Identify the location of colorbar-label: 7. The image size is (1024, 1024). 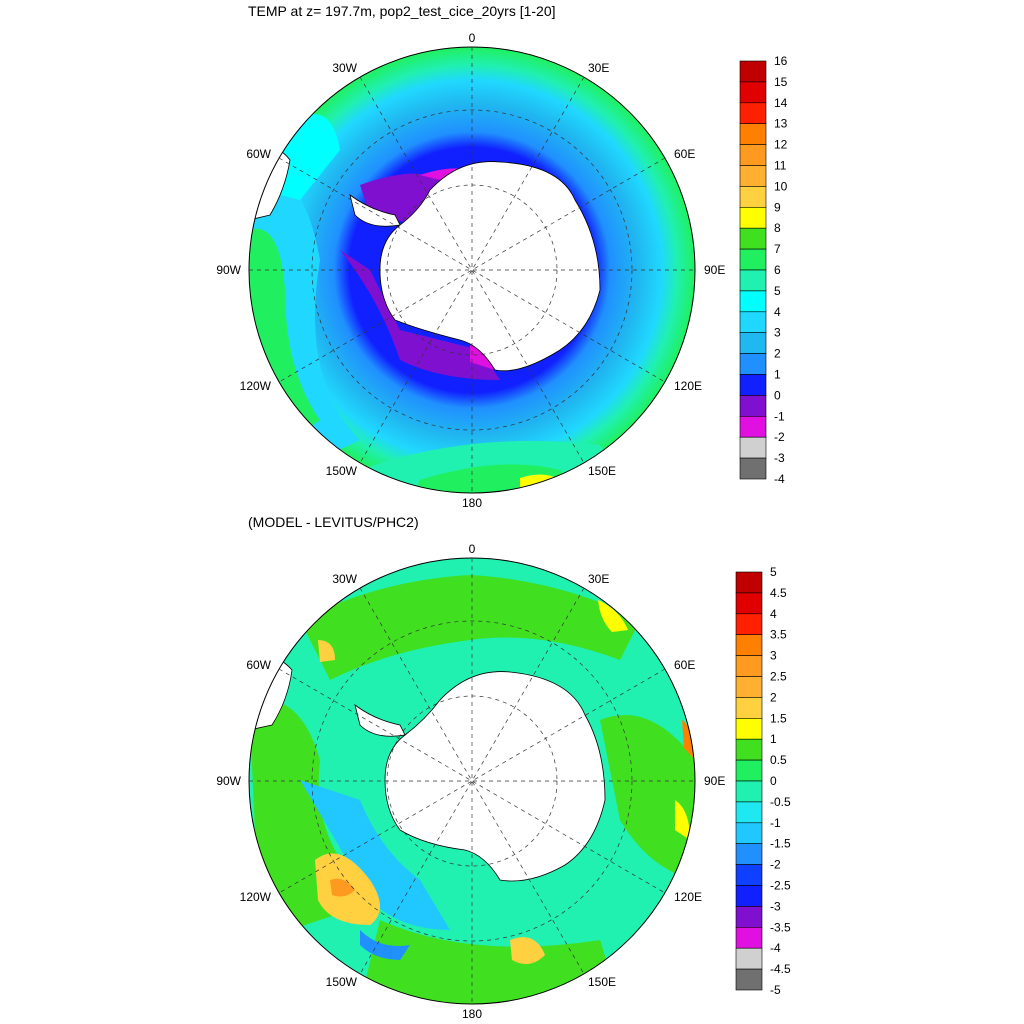
(777, 249).